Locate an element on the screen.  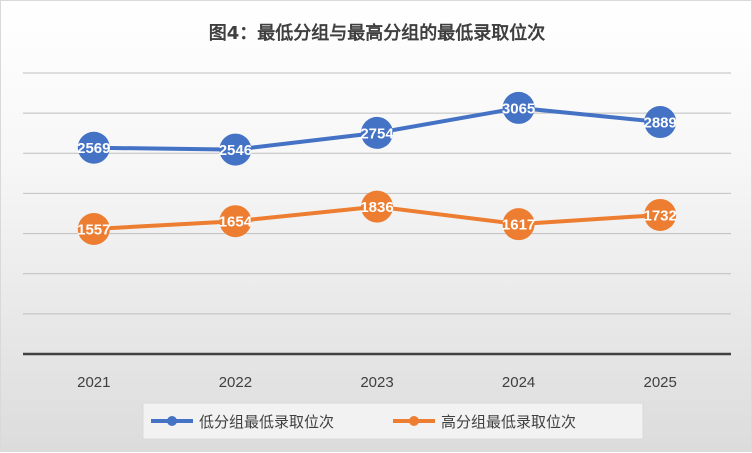
data-label: 1557 is located at coordinates (93, 229).